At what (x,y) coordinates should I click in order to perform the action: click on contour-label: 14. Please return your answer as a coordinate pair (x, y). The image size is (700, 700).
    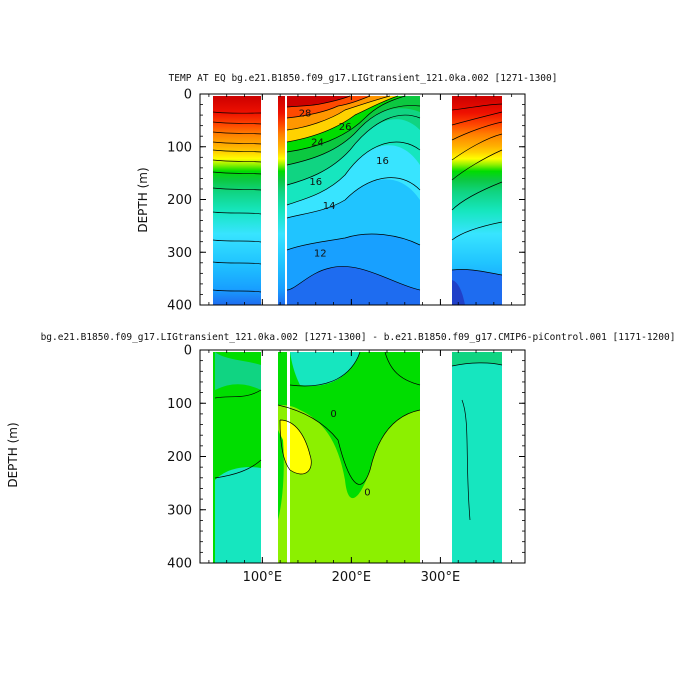
    Looking at the image, I should click on (329, 206).